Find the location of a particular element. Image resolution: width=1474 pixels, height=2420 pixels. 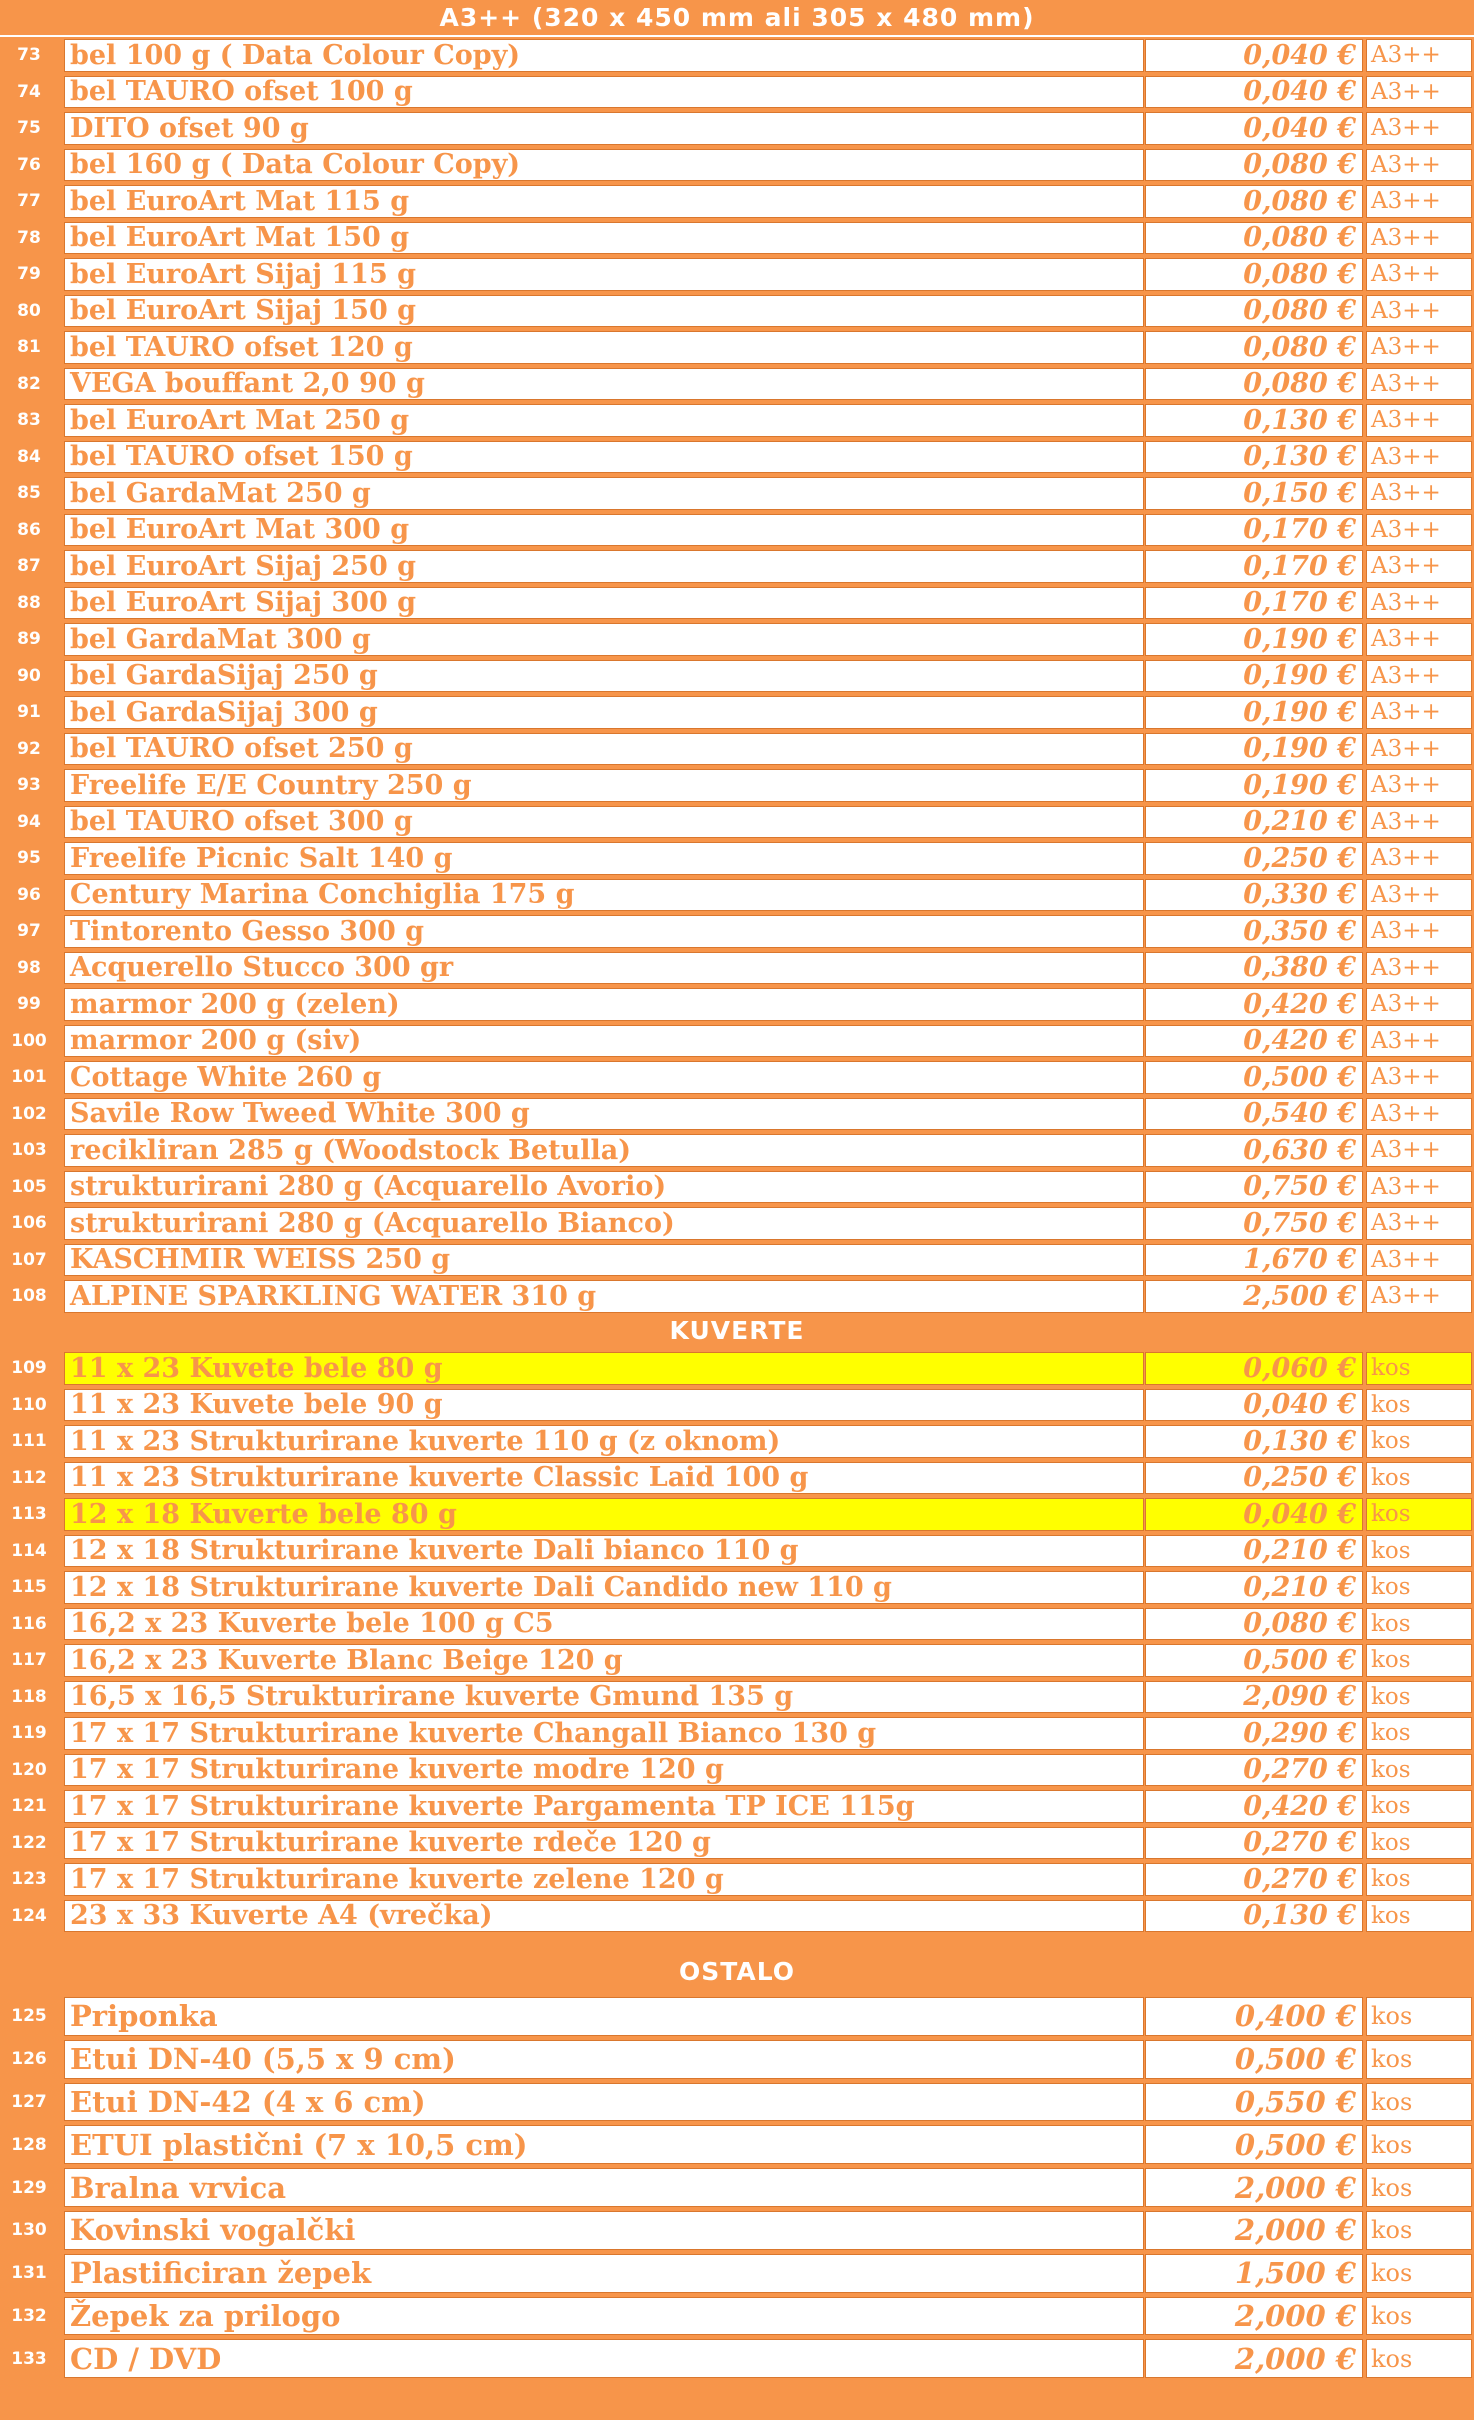

item-number: 113 is located at coordinates (29, 1514).